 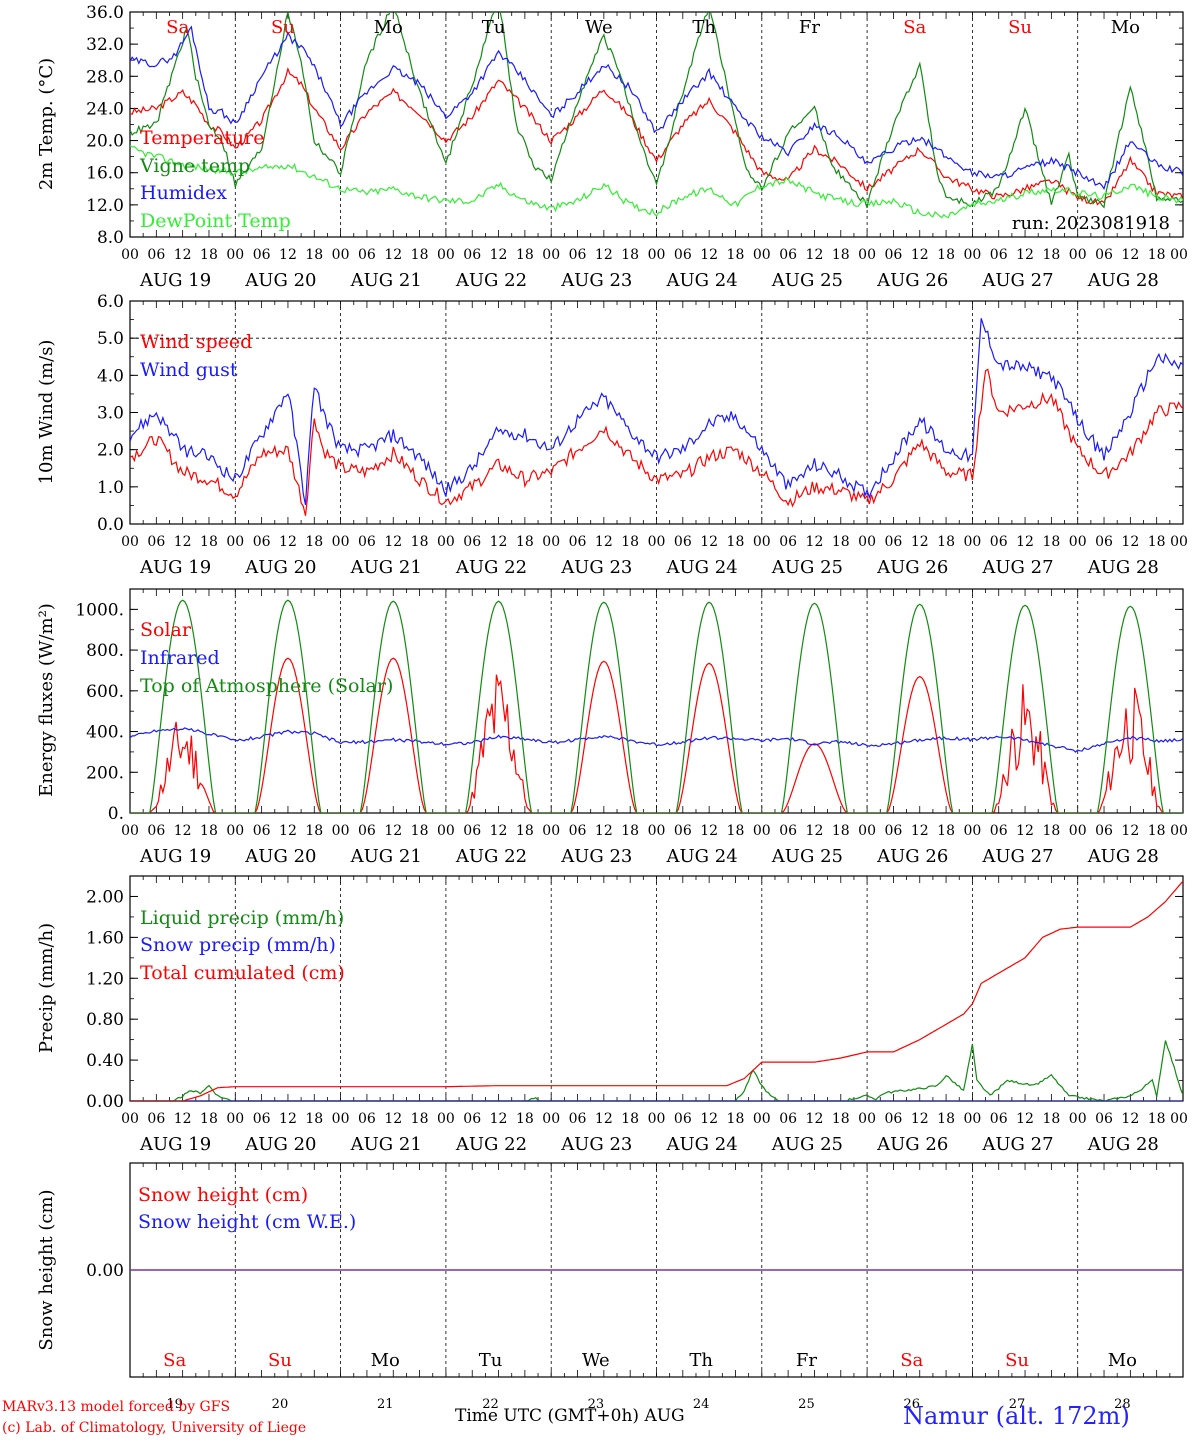 I want to click on y-tick-label: 1.0, so click(x=110, y=488).